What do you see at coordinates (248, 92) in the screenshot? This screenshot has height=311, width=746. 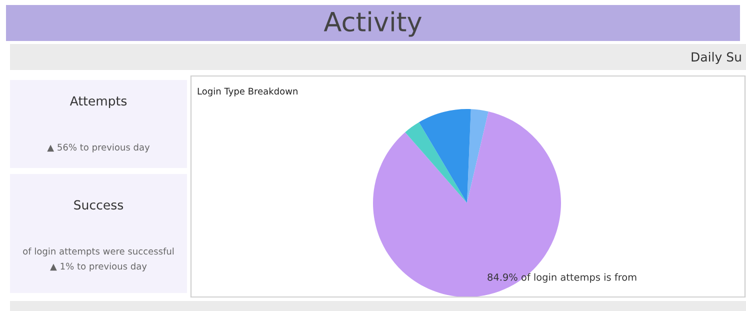 I see `text: Login Type Breakdown` at bounding box center [248, 92].